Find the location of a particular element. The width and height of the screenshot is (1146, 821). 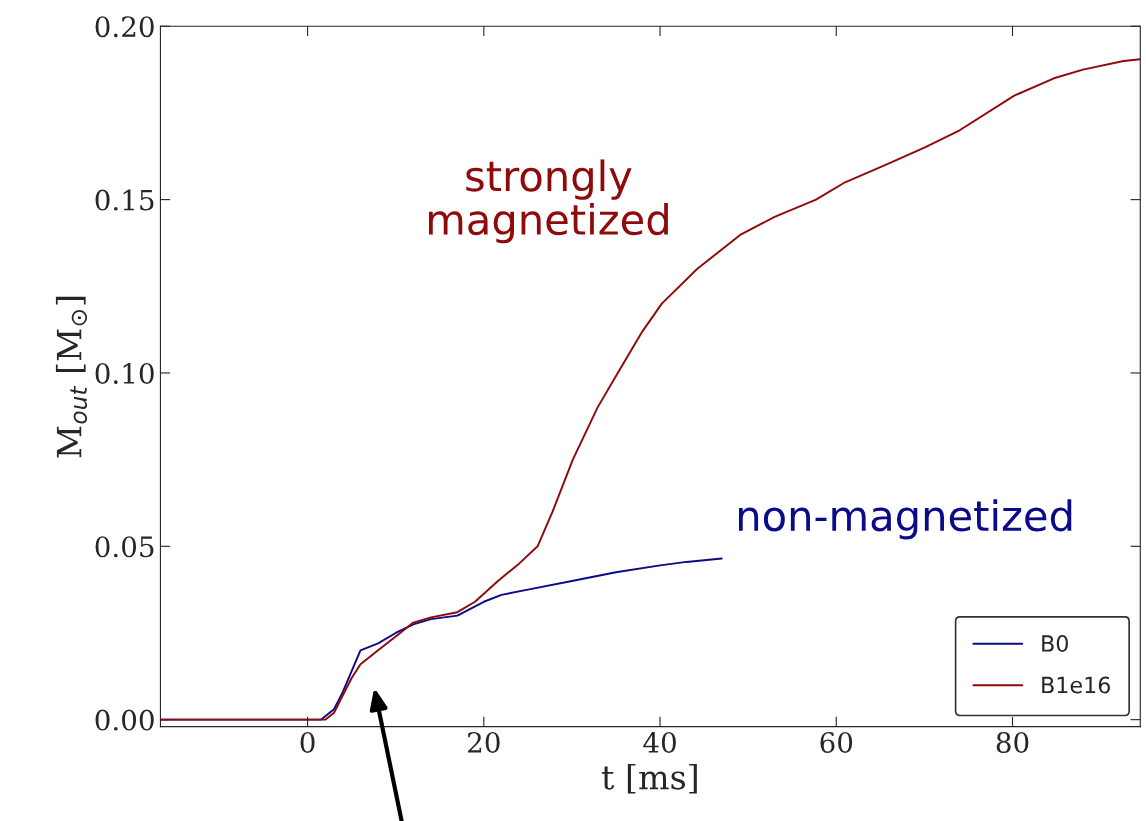

y-tick-label: 0.05 is located at coordinates (124, 547).